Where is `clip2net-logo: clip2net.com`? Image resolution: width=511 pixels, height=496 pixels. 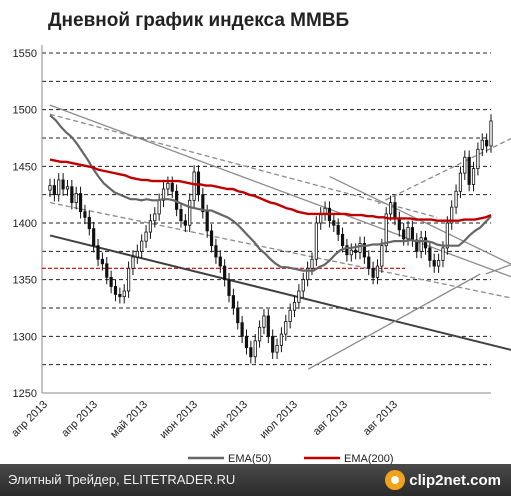
clip2net-logo: clip2net.com is located at coordinates (443, 480).